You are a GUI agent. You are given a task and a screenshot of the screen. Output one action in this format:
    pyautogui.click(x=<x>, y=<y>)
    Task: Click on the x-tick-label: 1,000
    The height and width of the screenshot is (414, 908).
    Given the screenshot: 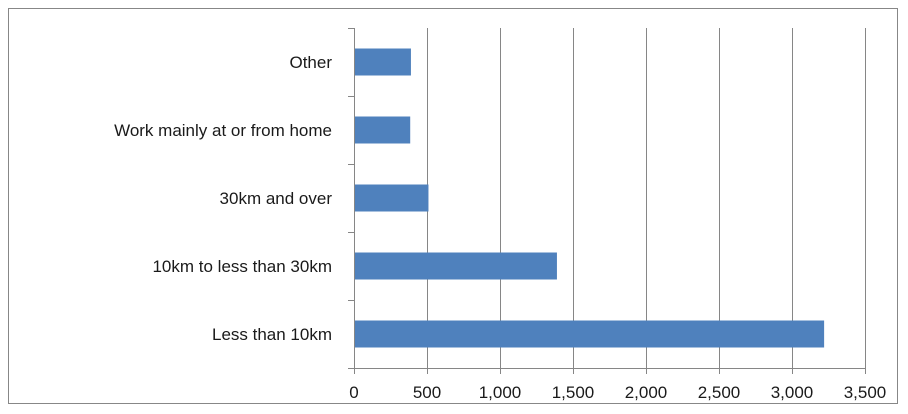 What is the action you would take?
    pyautogui.click(x=500, y=392)
    